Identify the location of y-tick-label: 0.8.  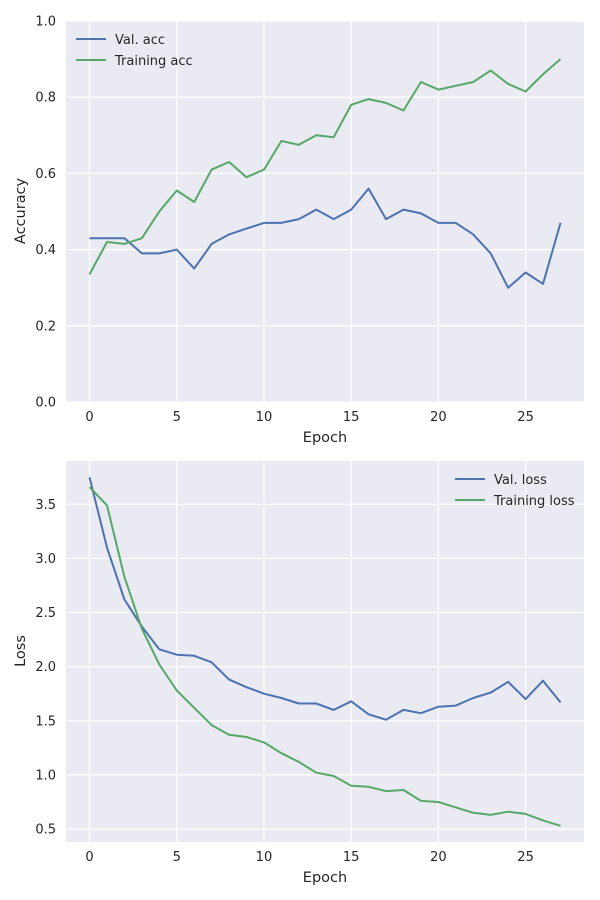
(45, 98).